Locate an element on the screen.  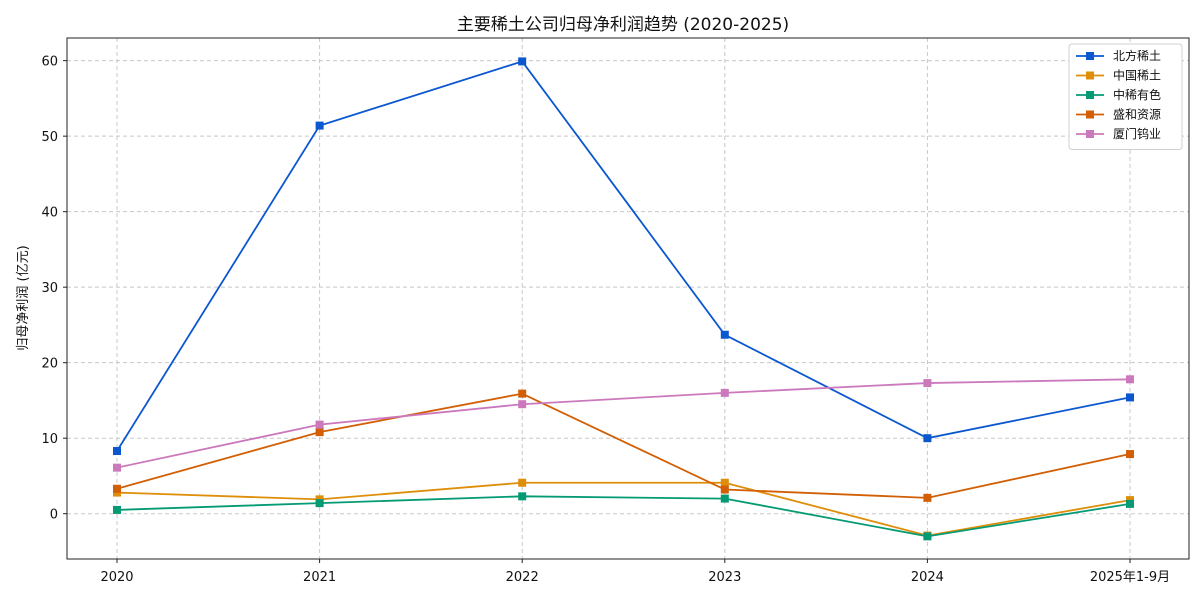
x-tick-label: 2021 is located at coordinates (319, 577).